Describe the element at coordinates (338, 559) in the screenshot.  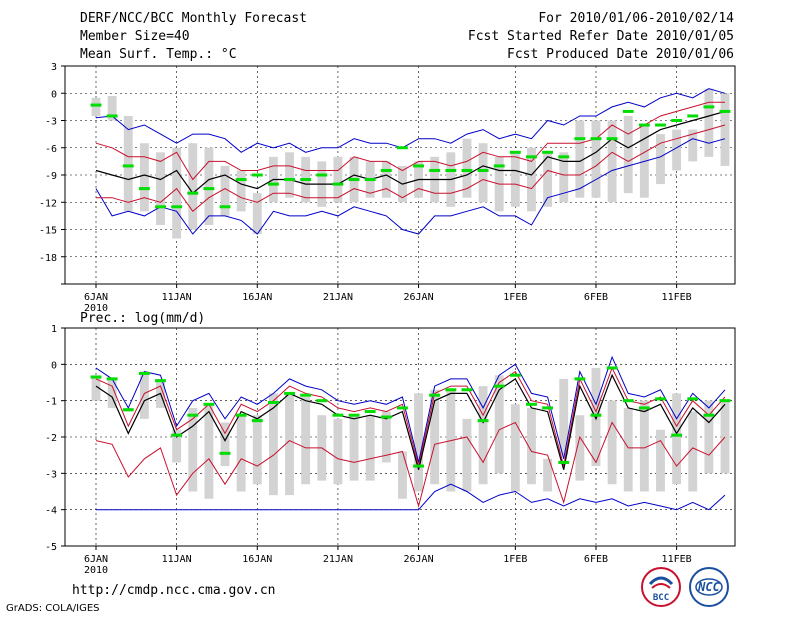
I see `x-tick-label: 21JAN` at that location.